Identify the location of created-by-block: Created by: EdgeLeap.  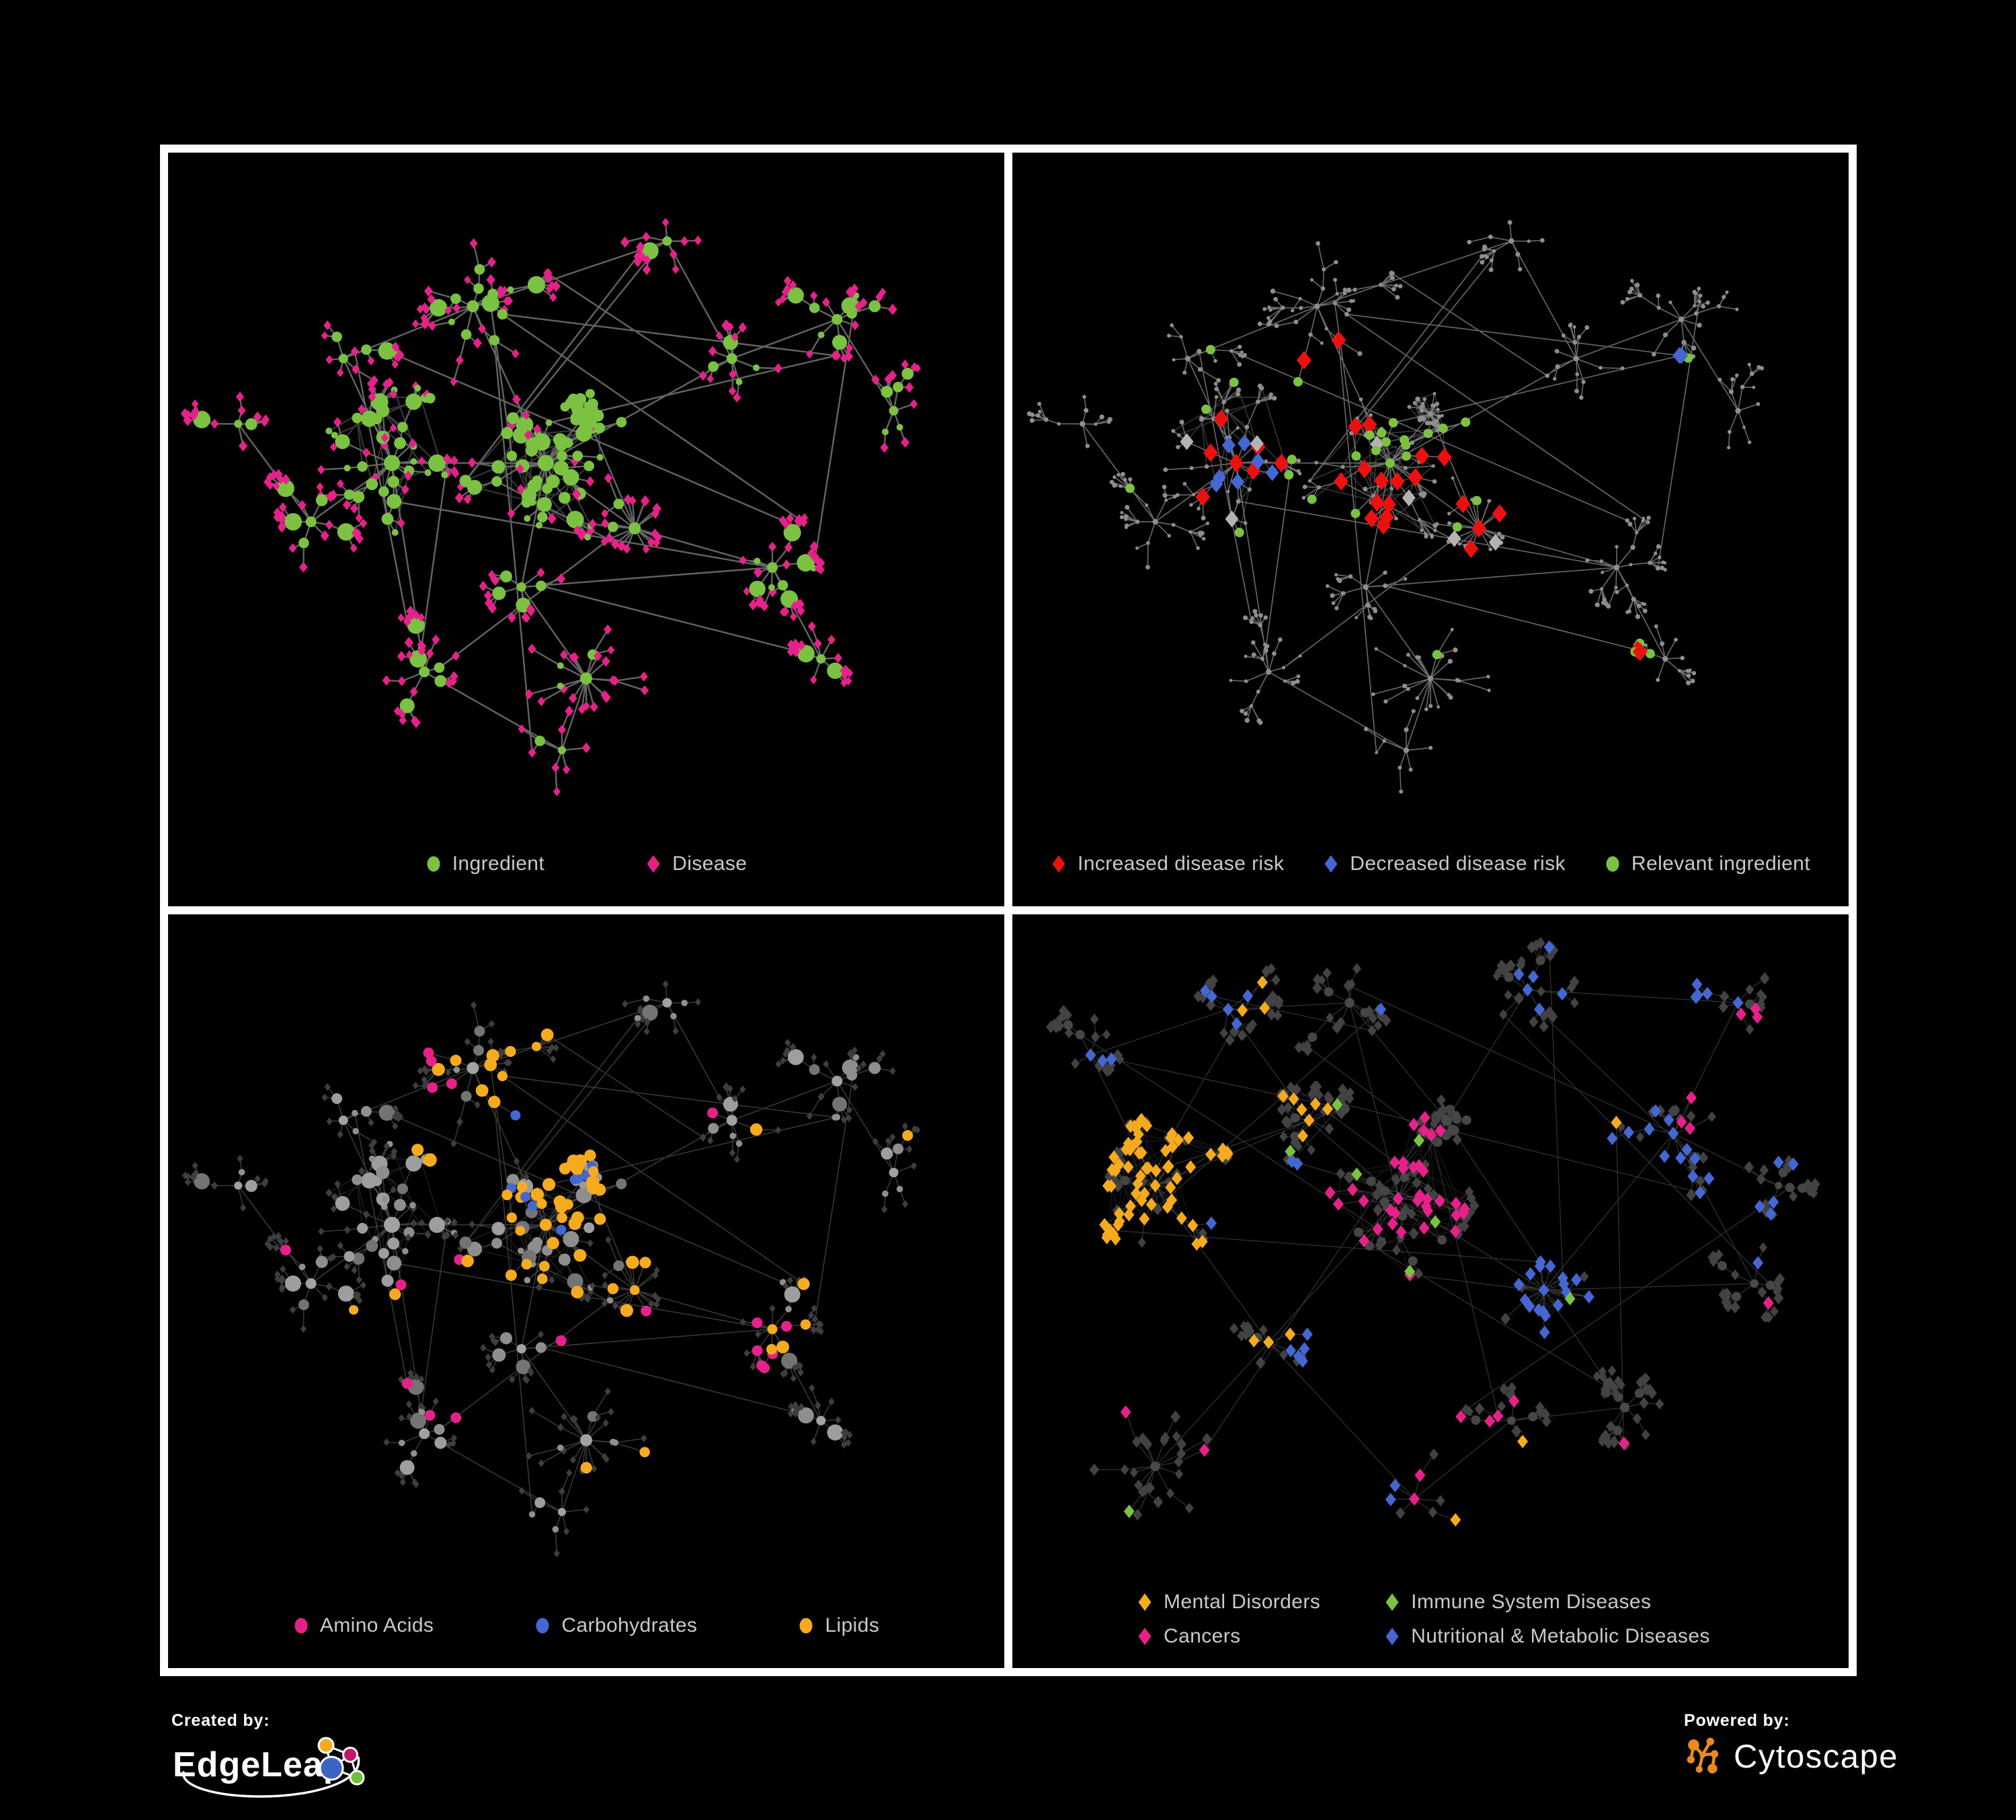
(275, 1757).